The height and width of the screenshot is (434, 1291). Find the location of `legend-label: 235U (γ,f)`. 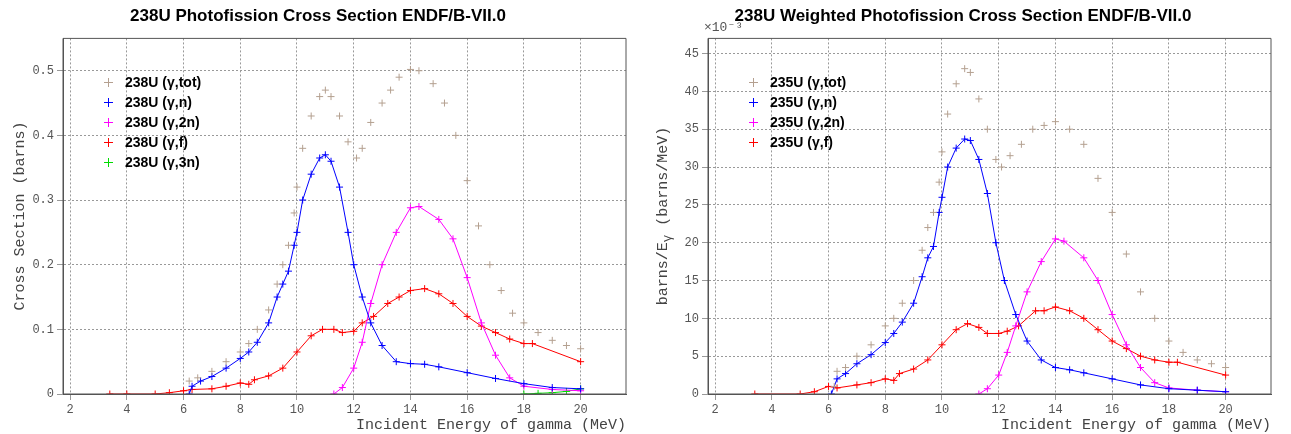

legend-label: 235U (γ,f) is located at coordinates (802, 142).